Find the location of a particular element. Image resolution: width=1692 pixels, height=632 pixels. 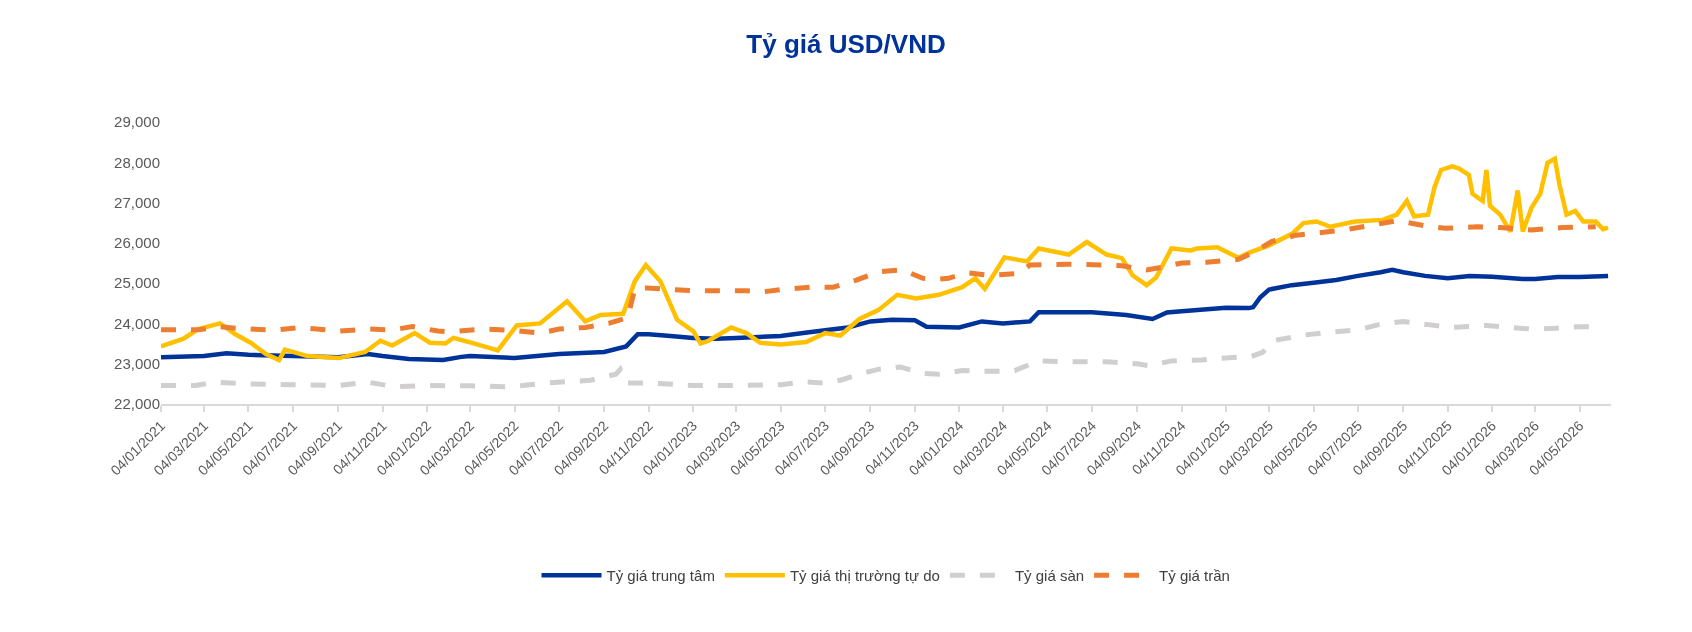

legend-label: Tỷ giá trung tâm is located at coordinates (660, 576).